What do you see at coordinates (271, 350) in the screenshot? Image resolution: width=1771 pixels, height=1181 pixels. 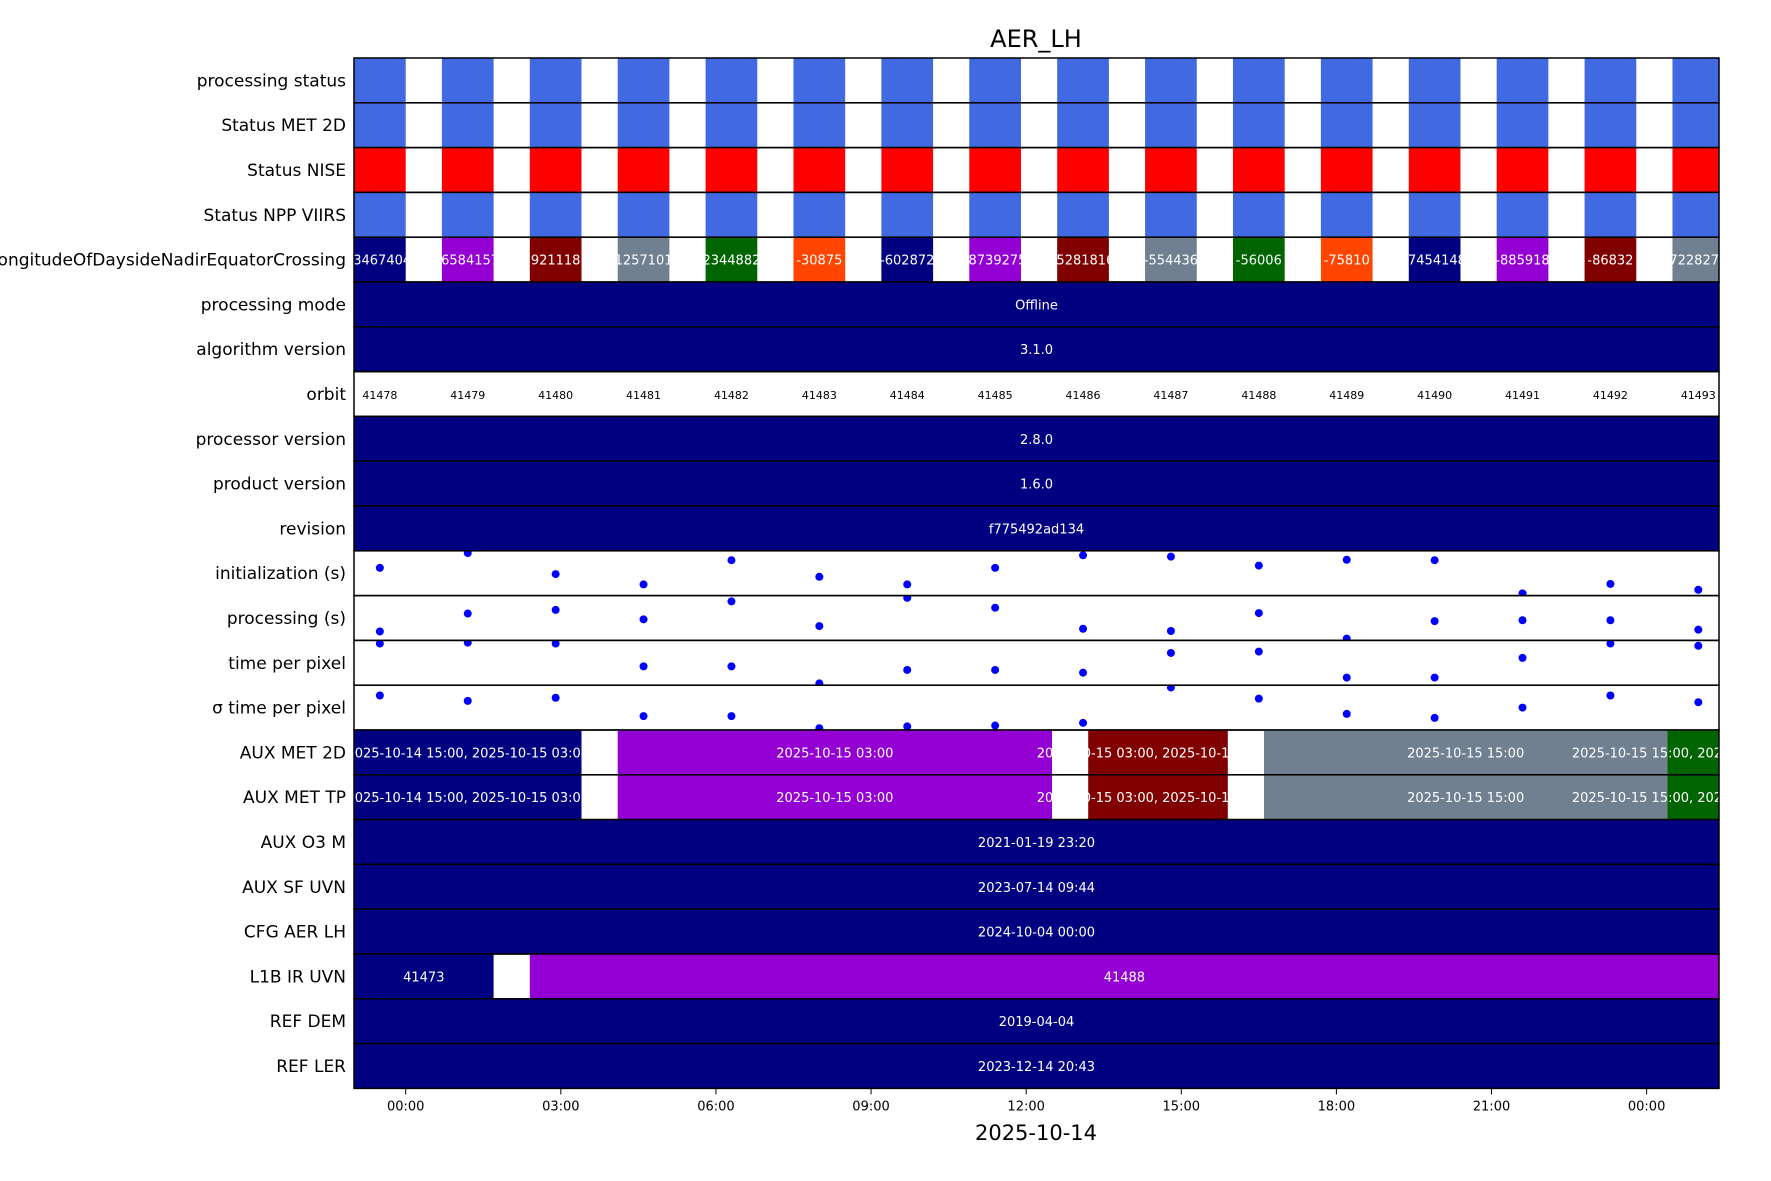 I see `row-label: algorithm version` at bounding box center [271, 350].